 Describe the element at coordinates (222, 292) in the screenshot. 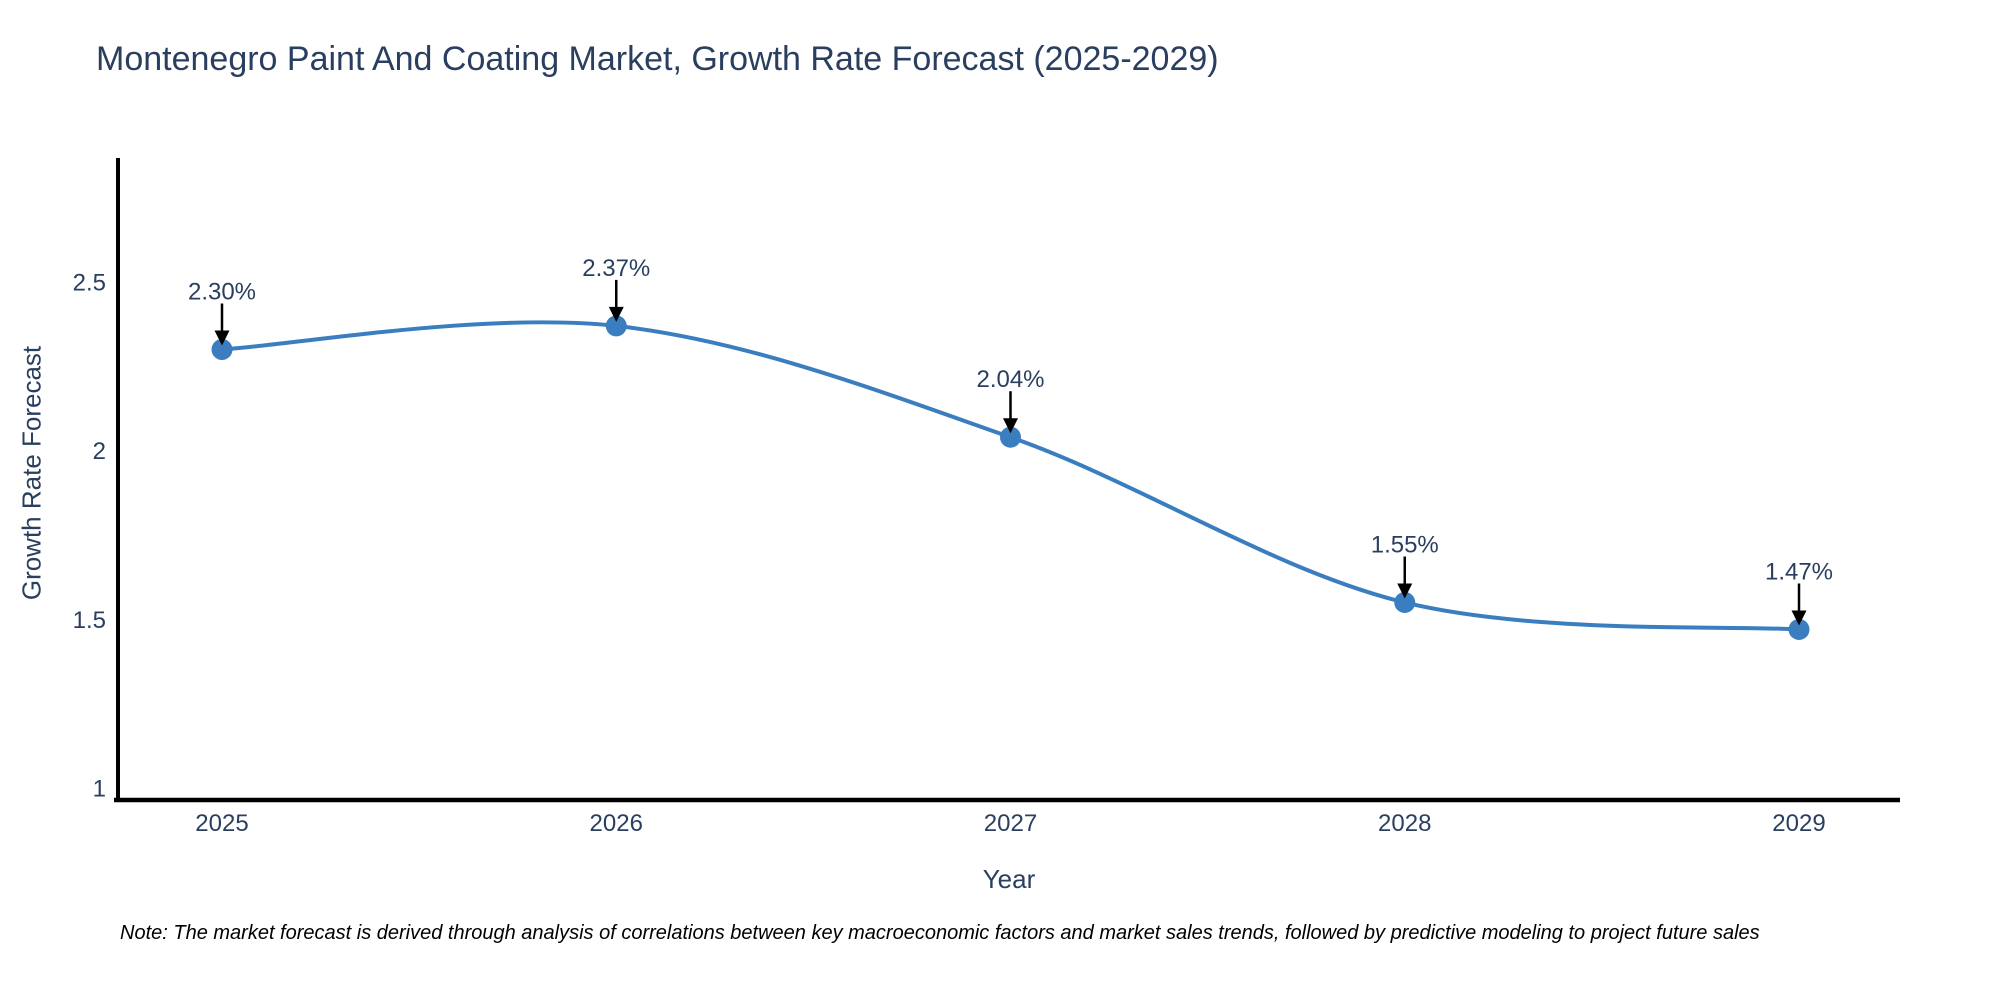

I see `point-value-label: 2.30%` at that location.